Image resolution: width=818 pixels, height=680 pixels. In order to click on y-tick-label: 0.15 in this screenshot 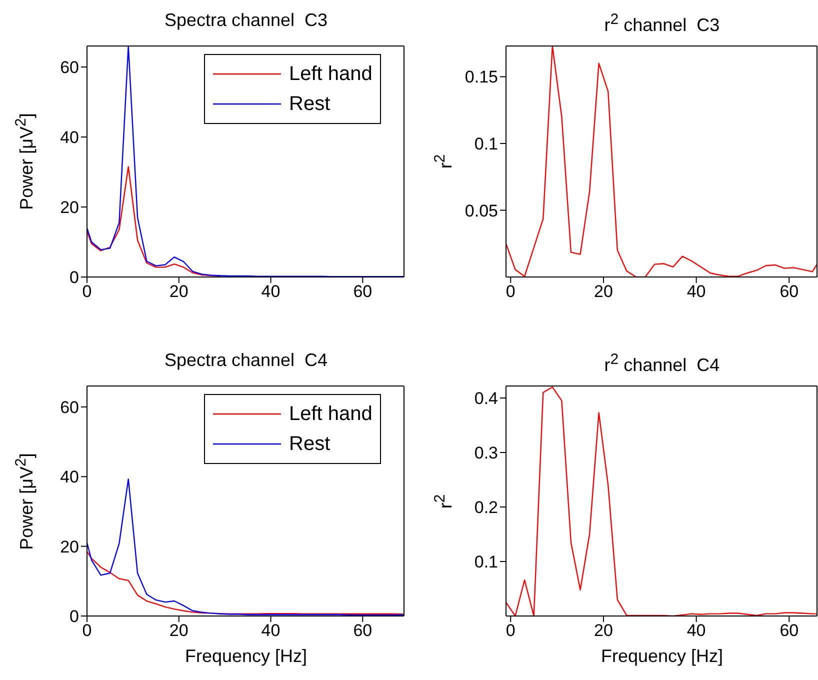, I will do `click(481, 77)`.